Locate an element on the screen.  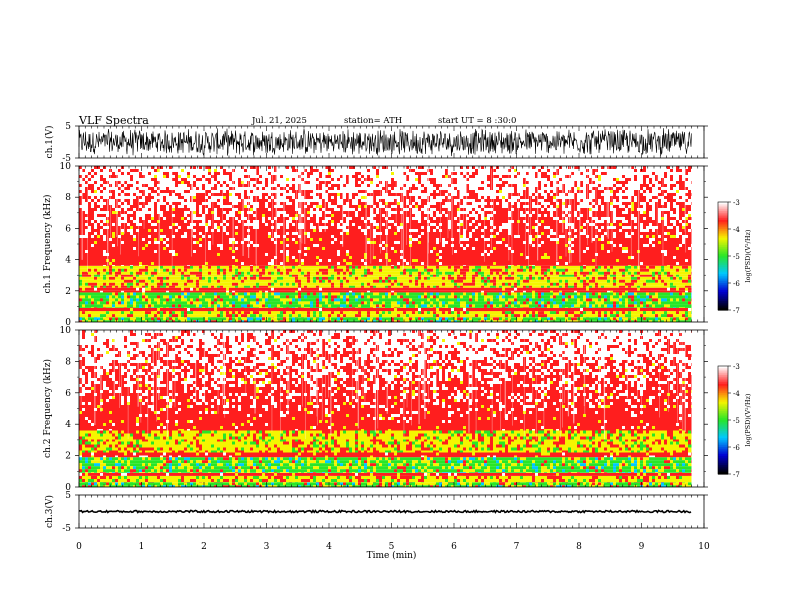
x-tick-label: 2 is located at coordinates (204, 547).